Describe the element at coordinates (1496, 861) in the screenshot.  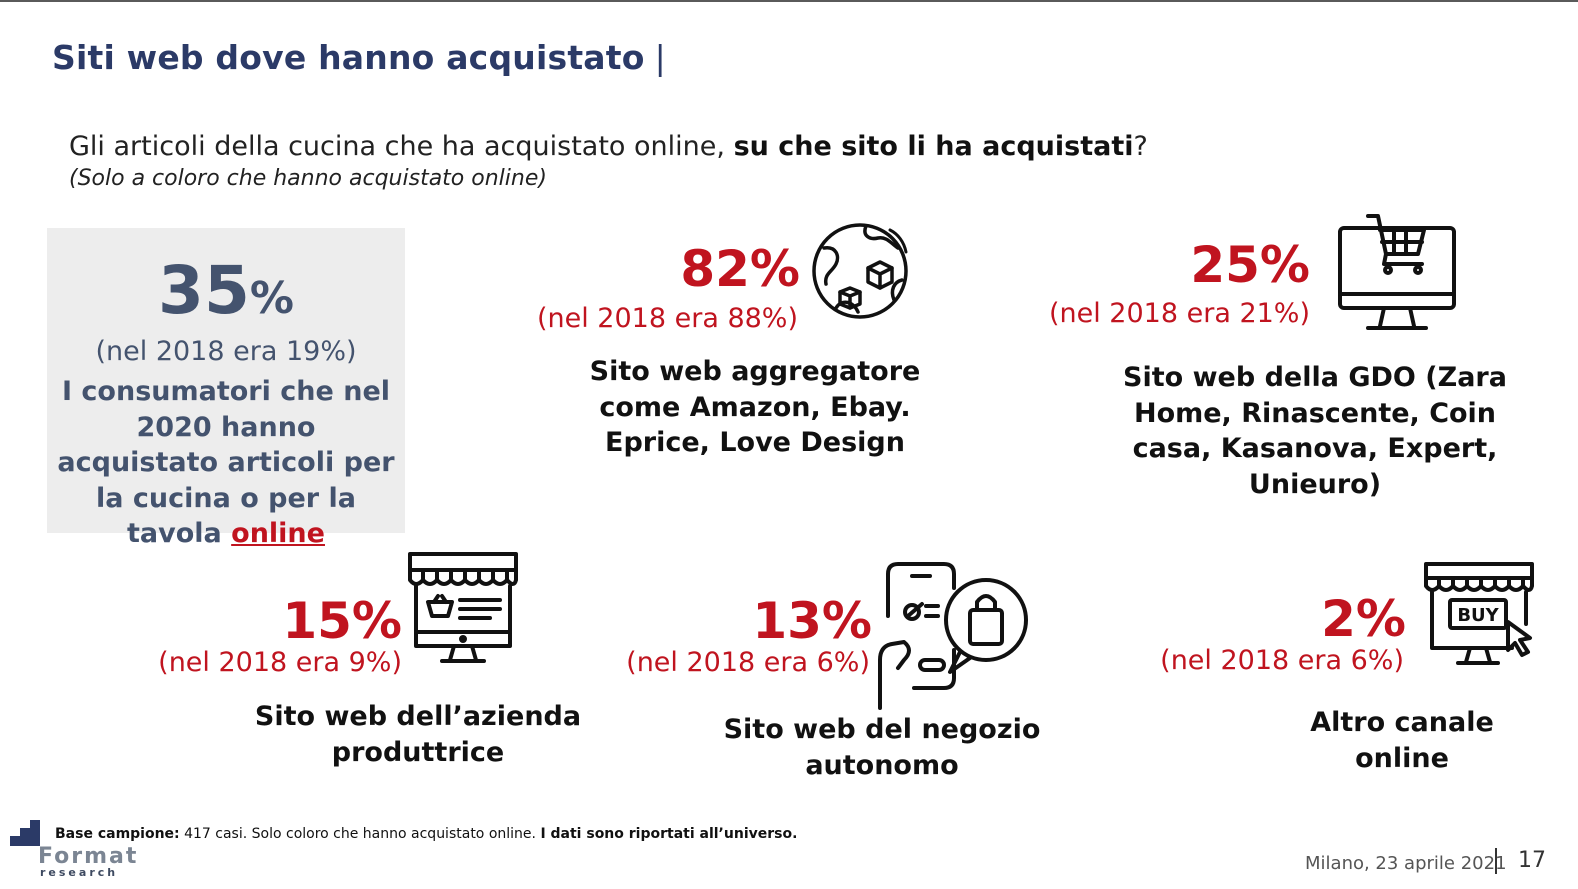
I see `footer-separator` at that location.